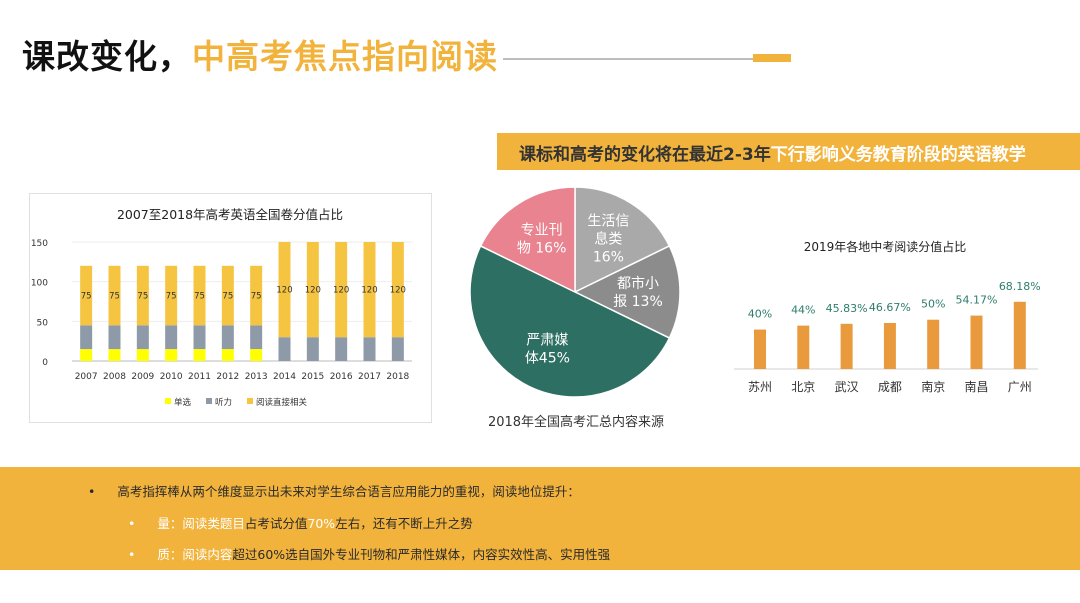  I want to click on summary-bullet-1-text: 高考指挥棒从两个维度显示出未来对学生综合语言应用能力的重视，阅读地位提升：, so click(348, 491).